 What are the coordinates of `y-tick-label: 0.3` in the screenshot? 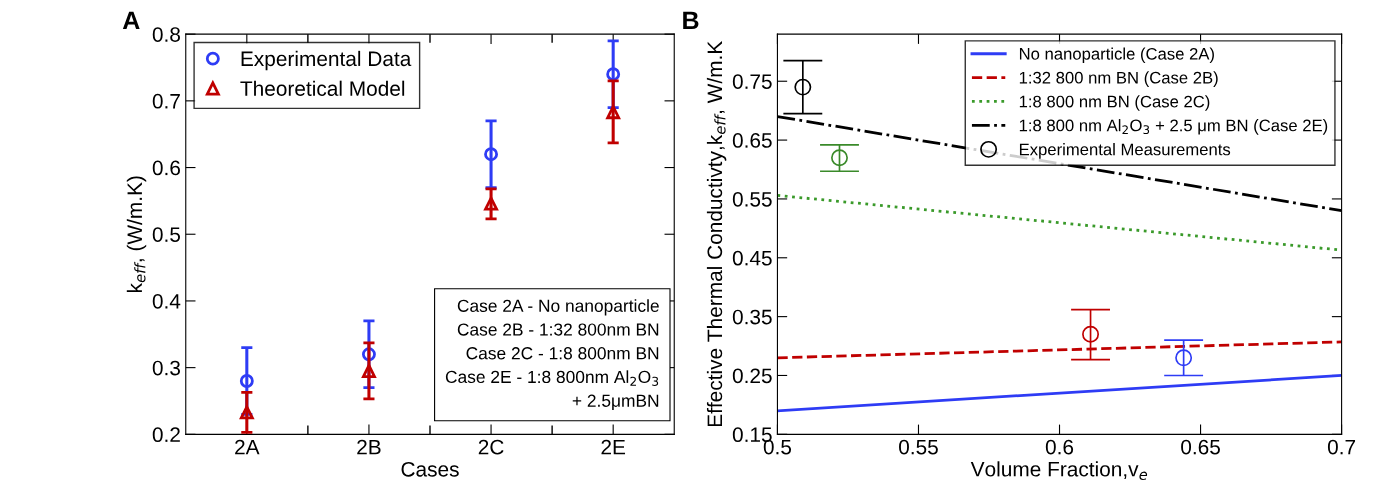 It's located at (166, 368).